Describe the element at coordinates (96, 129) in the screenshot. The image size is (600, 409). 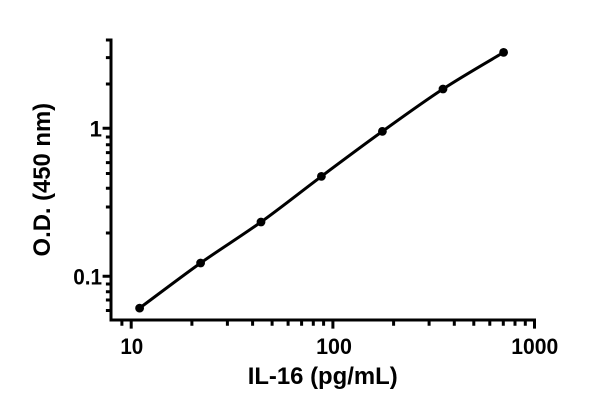
I see `svg-text: 1` at that location.